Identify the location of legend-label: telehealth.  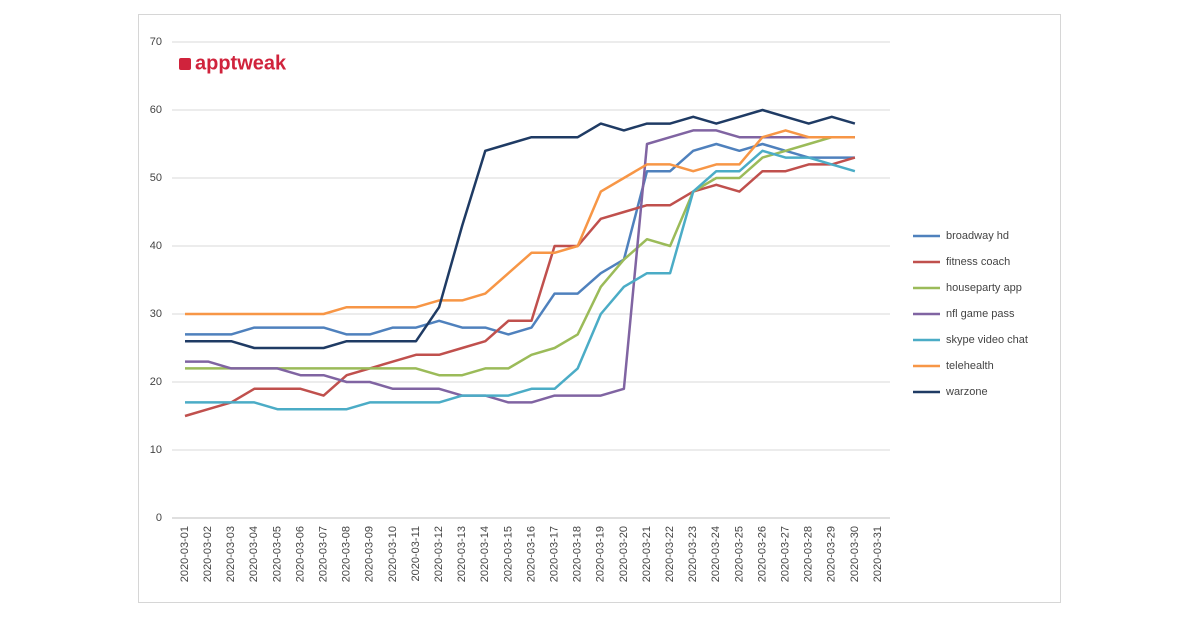
(970, 366).